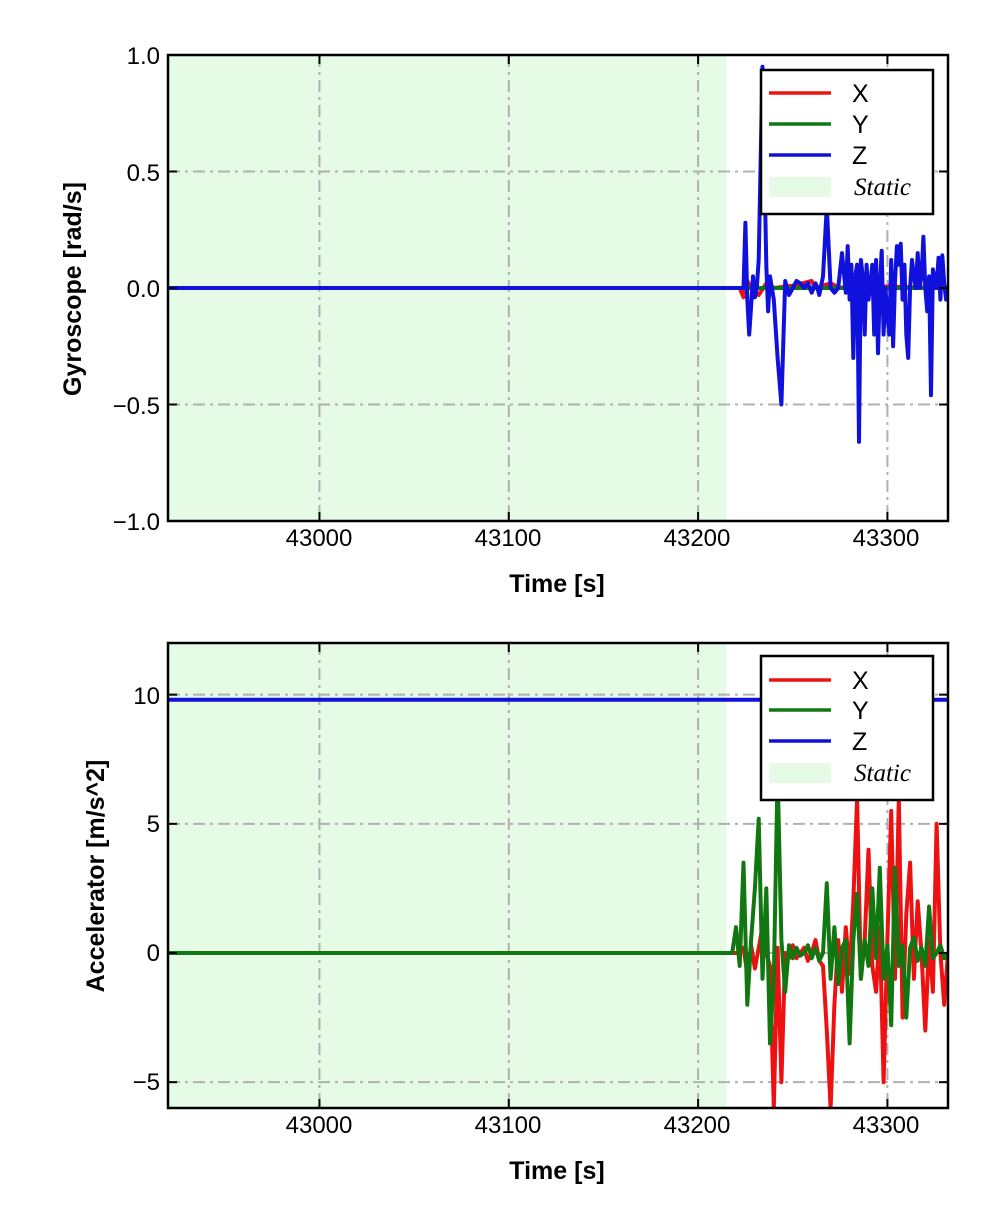 The height and width of the screenshot is (1228, 992). Describe the element at coordinates (146, 1082) in the screenshot. I see `y-tick-label: −5` at that location.